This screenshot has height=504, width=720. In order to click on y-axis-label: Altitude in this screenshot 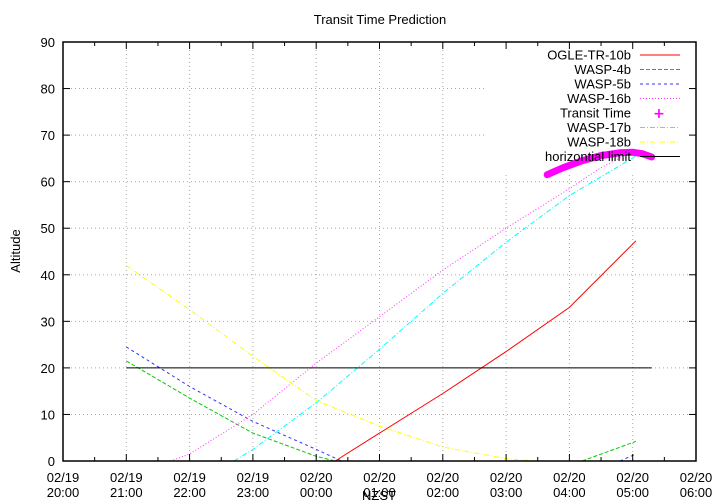, I will do `click(15, 250)`.